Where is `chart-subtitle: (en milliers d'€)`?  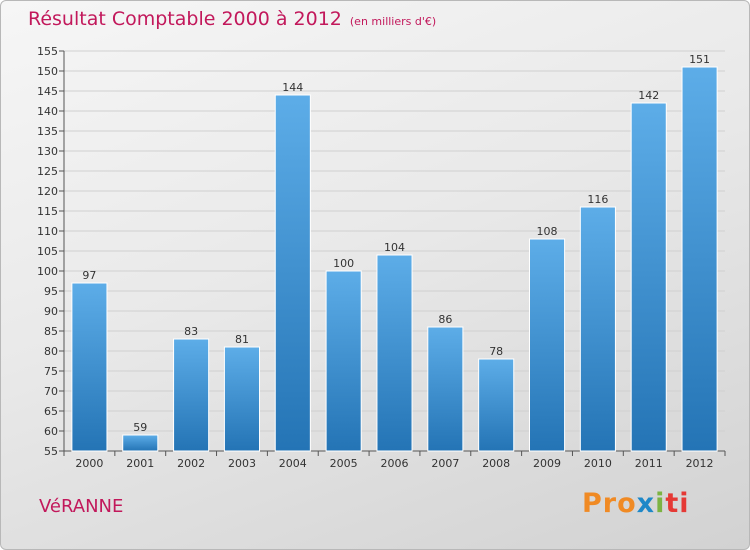 chart-subtitle: (en milliers d'€) is located at coordinates (393, 21).